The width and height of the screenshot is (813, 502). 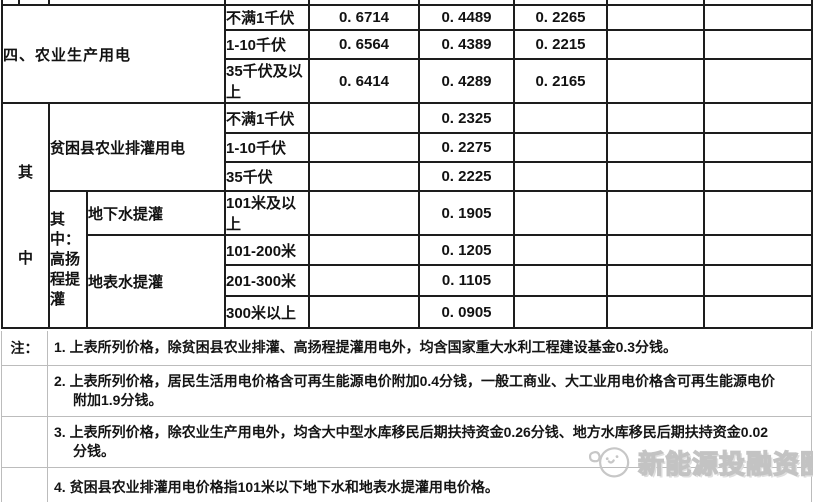 I want to click on table-row: 1-10千伏 0. 2275, so click(x=407, y=147).